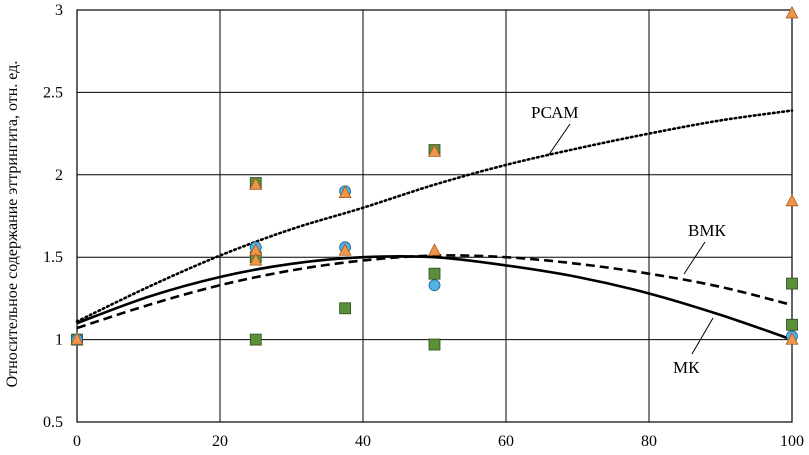  Describe the element at coordinates (53, 422) in the screenshot. I see `y-tick-label: 0.5` at that location.